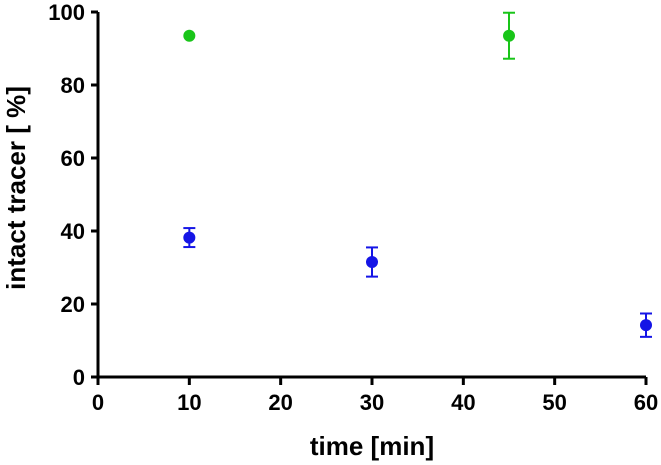  What do you see at coordinates (646, 402) in the screenshot?
I see `x-tick-label: 60` at bounding box center [646, 402].